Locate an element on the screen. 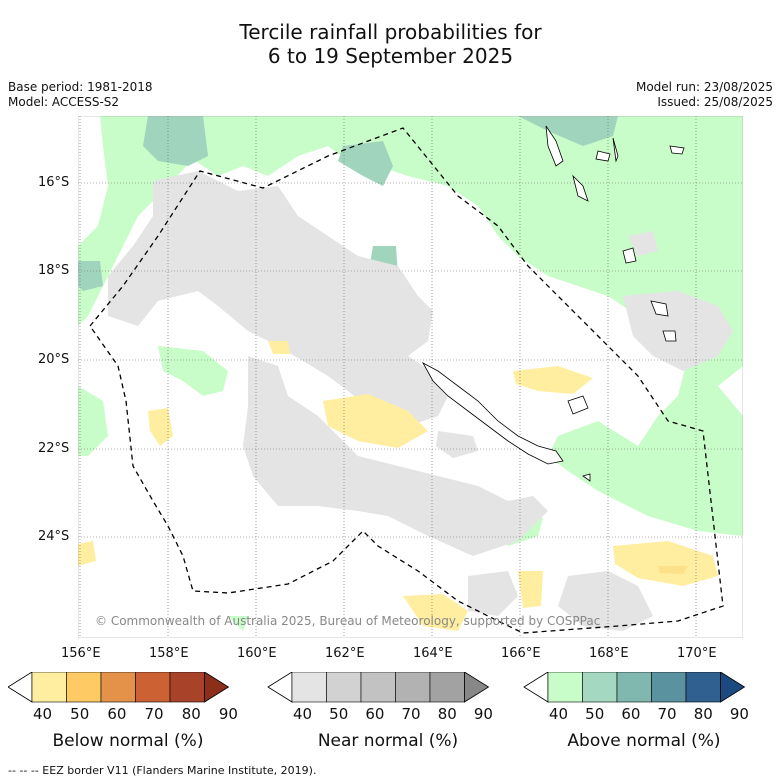 This screenshot has width=781, height=781. lon-tick-168e: 168°E is located at coordinates (609, 653).